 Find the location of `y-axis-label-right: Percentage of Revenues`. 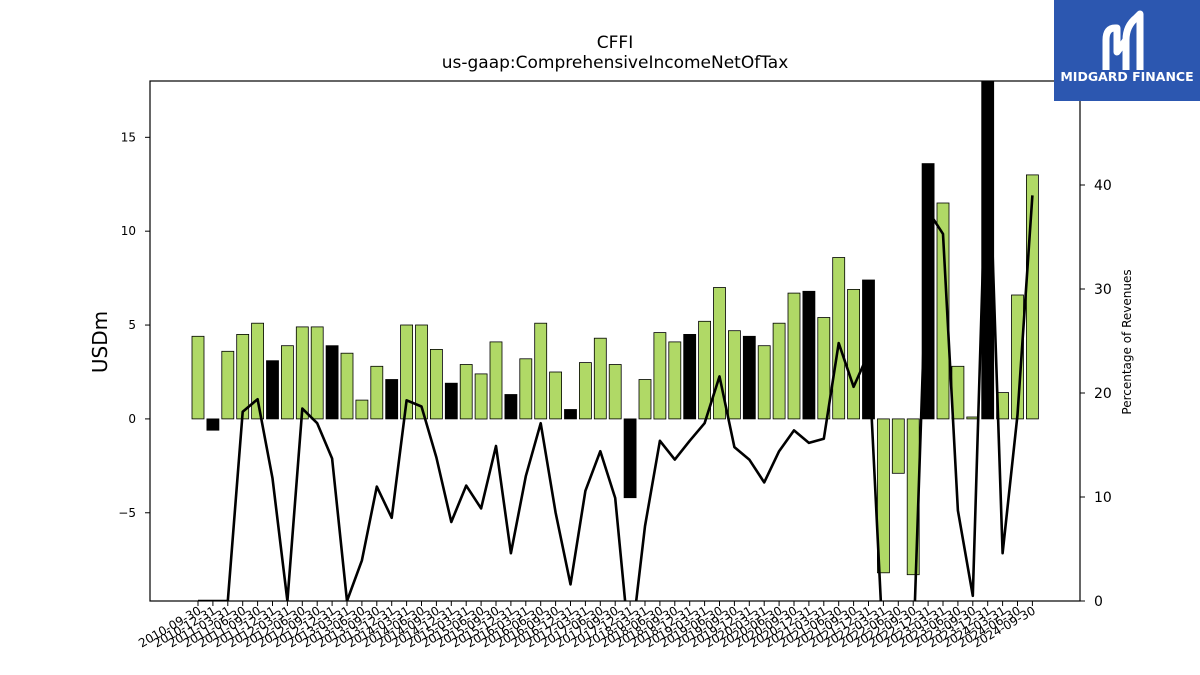

y-axis-label-right: Percentage of Revenues is located at coordinates (1127, 341).